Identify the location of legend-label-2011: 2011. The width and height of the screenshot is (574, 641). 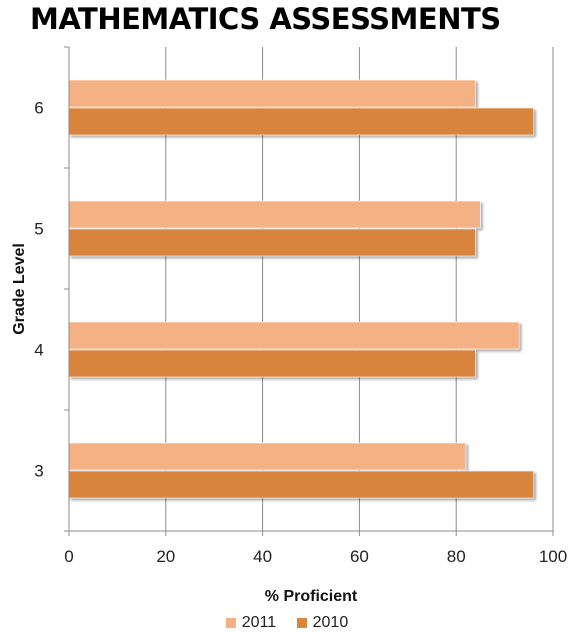
(259, 622).